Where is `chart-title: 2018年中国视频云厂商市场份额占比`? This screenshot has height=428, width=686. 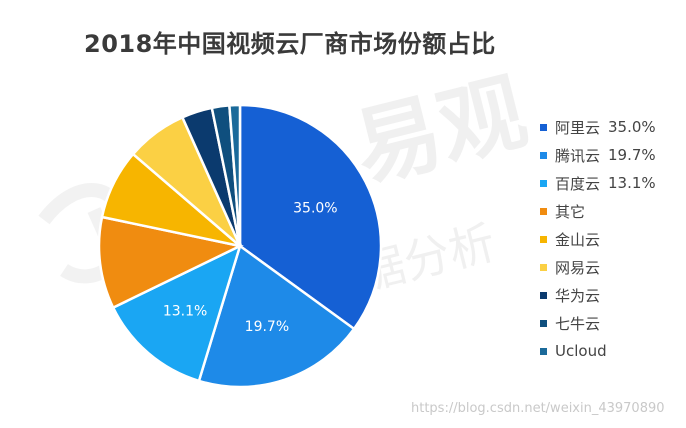 chart-title: 2018年中国视频云厂商市场份额占比 is located at coordinates (290, 44).